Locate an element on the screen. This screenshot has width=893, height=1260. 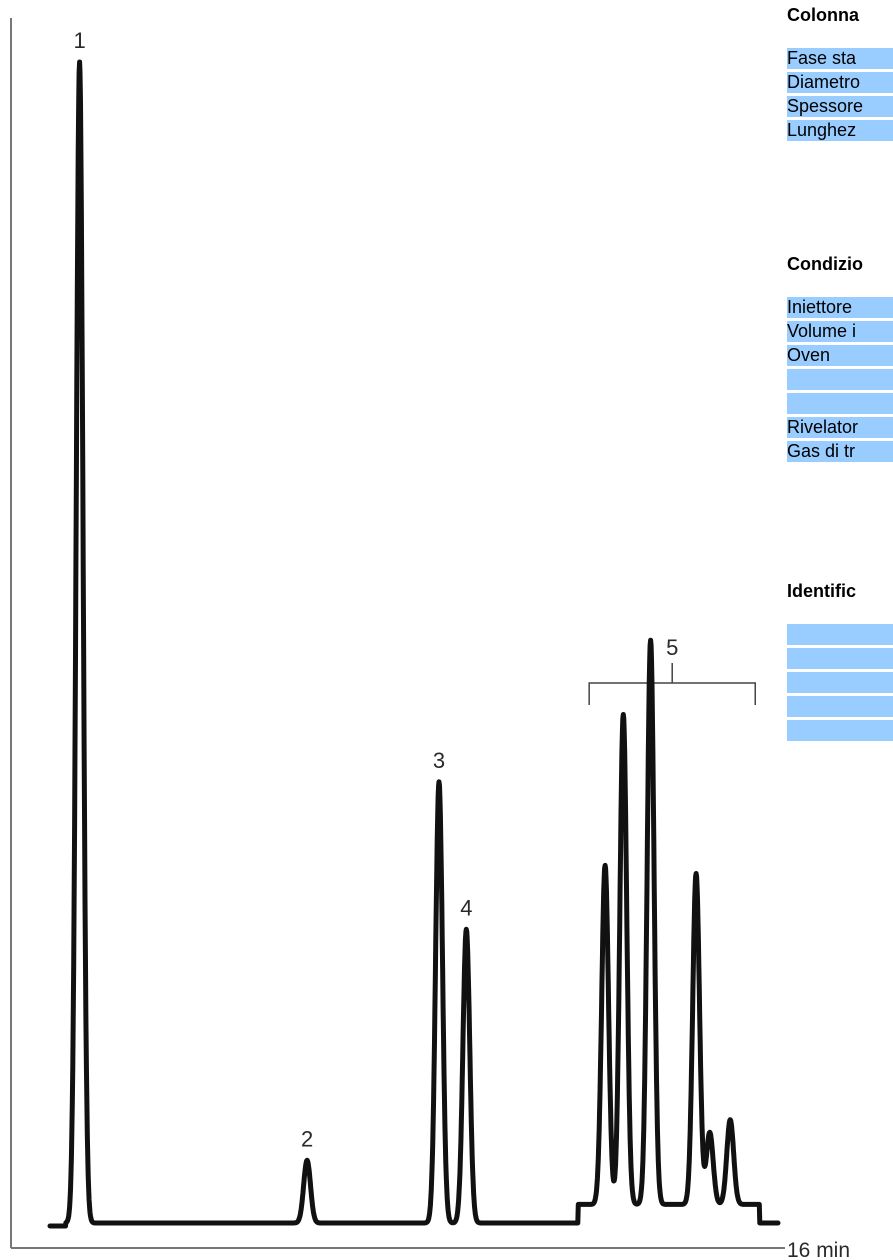
colonna-row: Lunghez is located at coordinates (840, 130).